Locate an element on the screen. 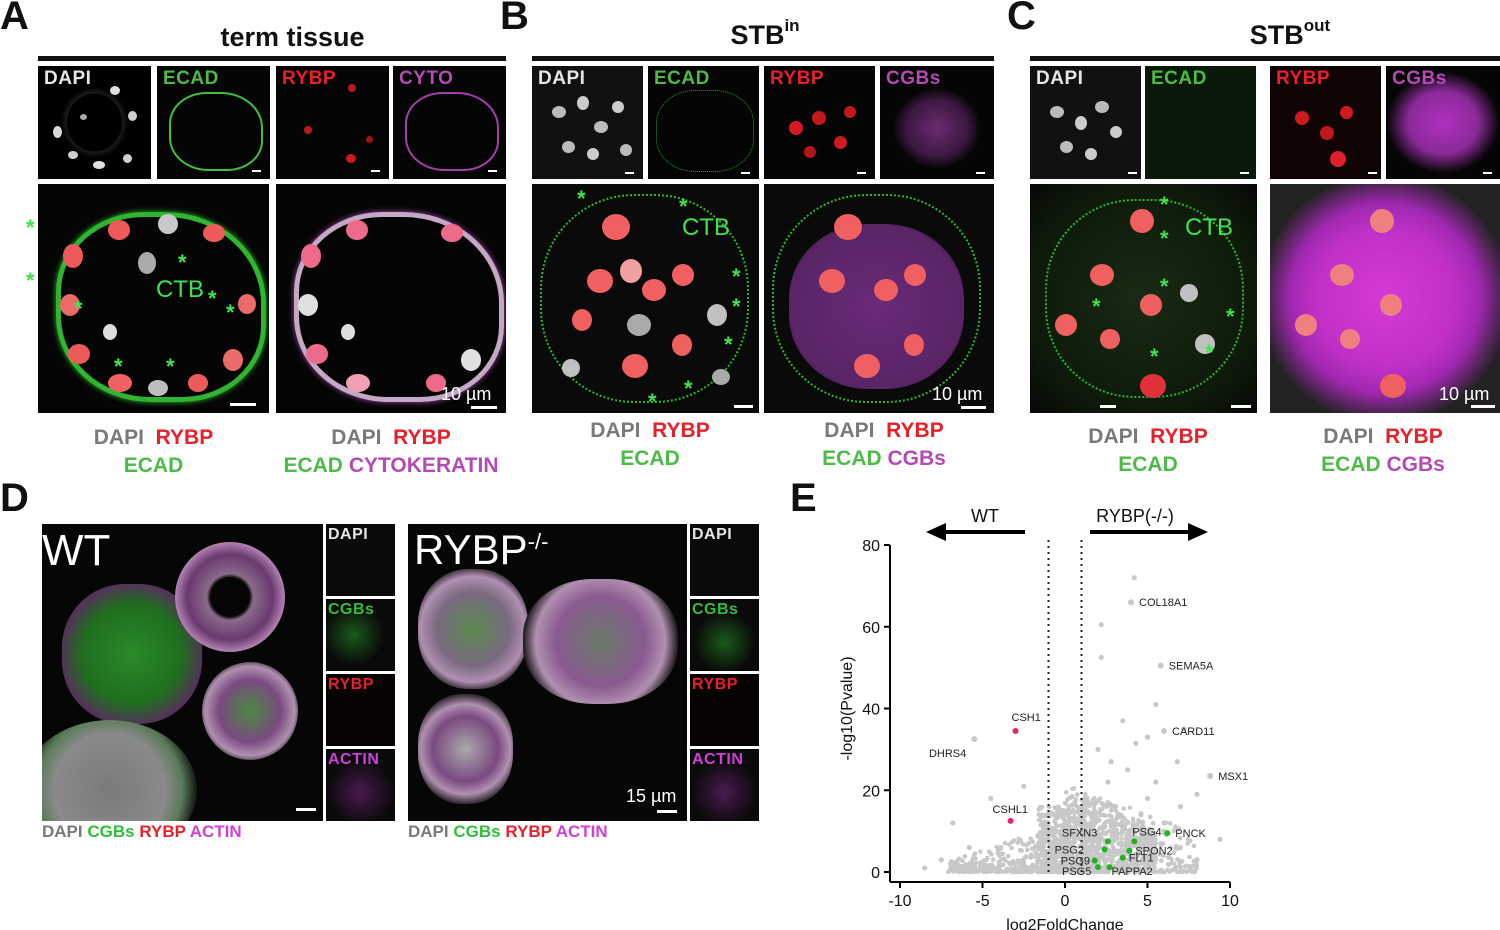  gene-label-dhrs4: DHRS4 is located at coordinates (947, 754).